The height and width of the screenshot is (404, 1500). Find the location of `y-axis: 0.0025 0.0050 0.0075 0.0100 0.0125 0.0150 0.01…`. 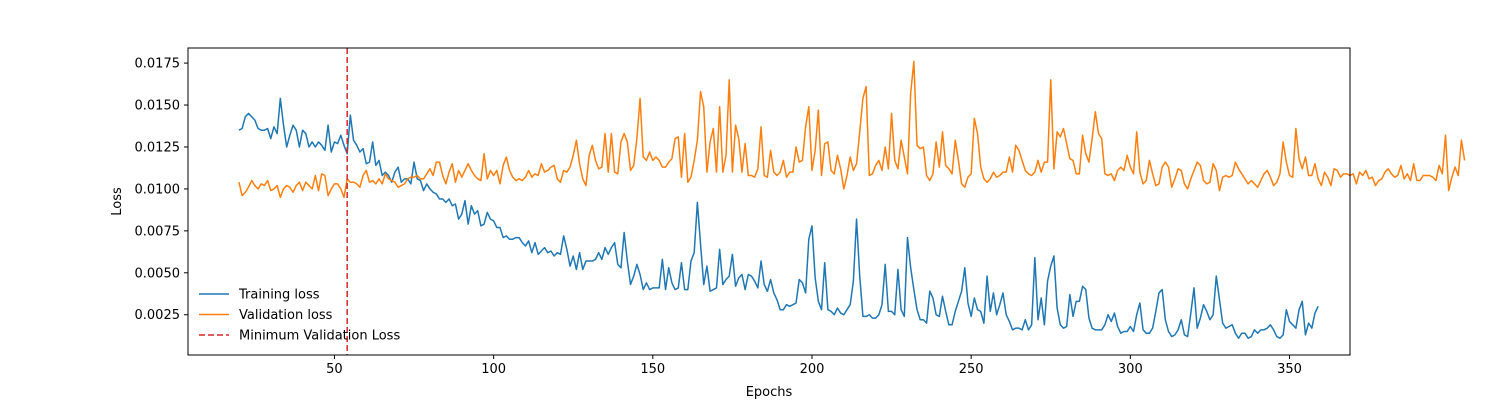

y-axis: 0.0025 0.0050 0.0075 0.0100 0.0125 0.0150 0.01… is located at coordinates (161, 190).